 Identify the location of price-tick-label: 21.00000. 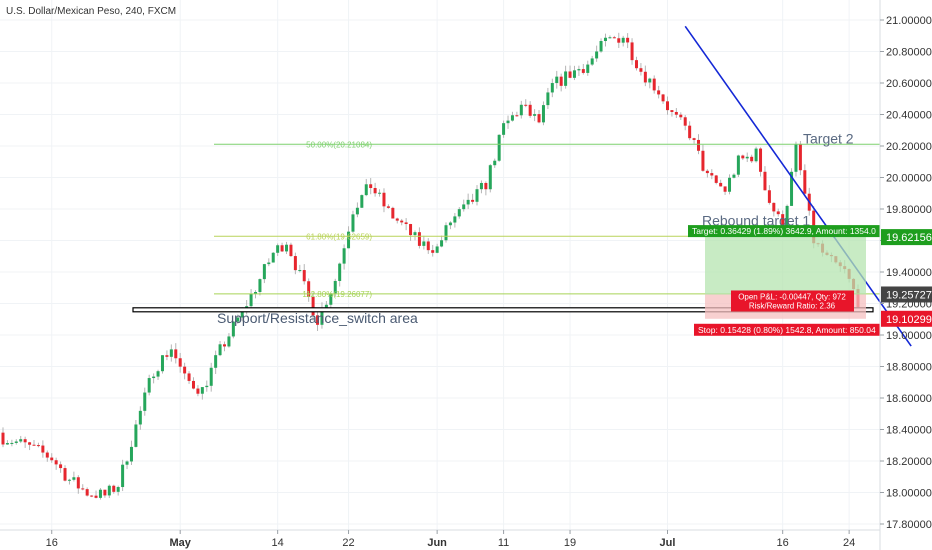
(909, 21).